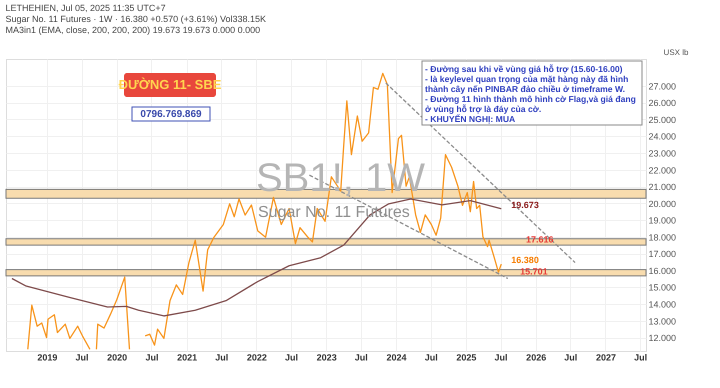  Describe the element at coordinates (187, 357) in the screenshot. I see `x-tick-label: 2021` at that location.